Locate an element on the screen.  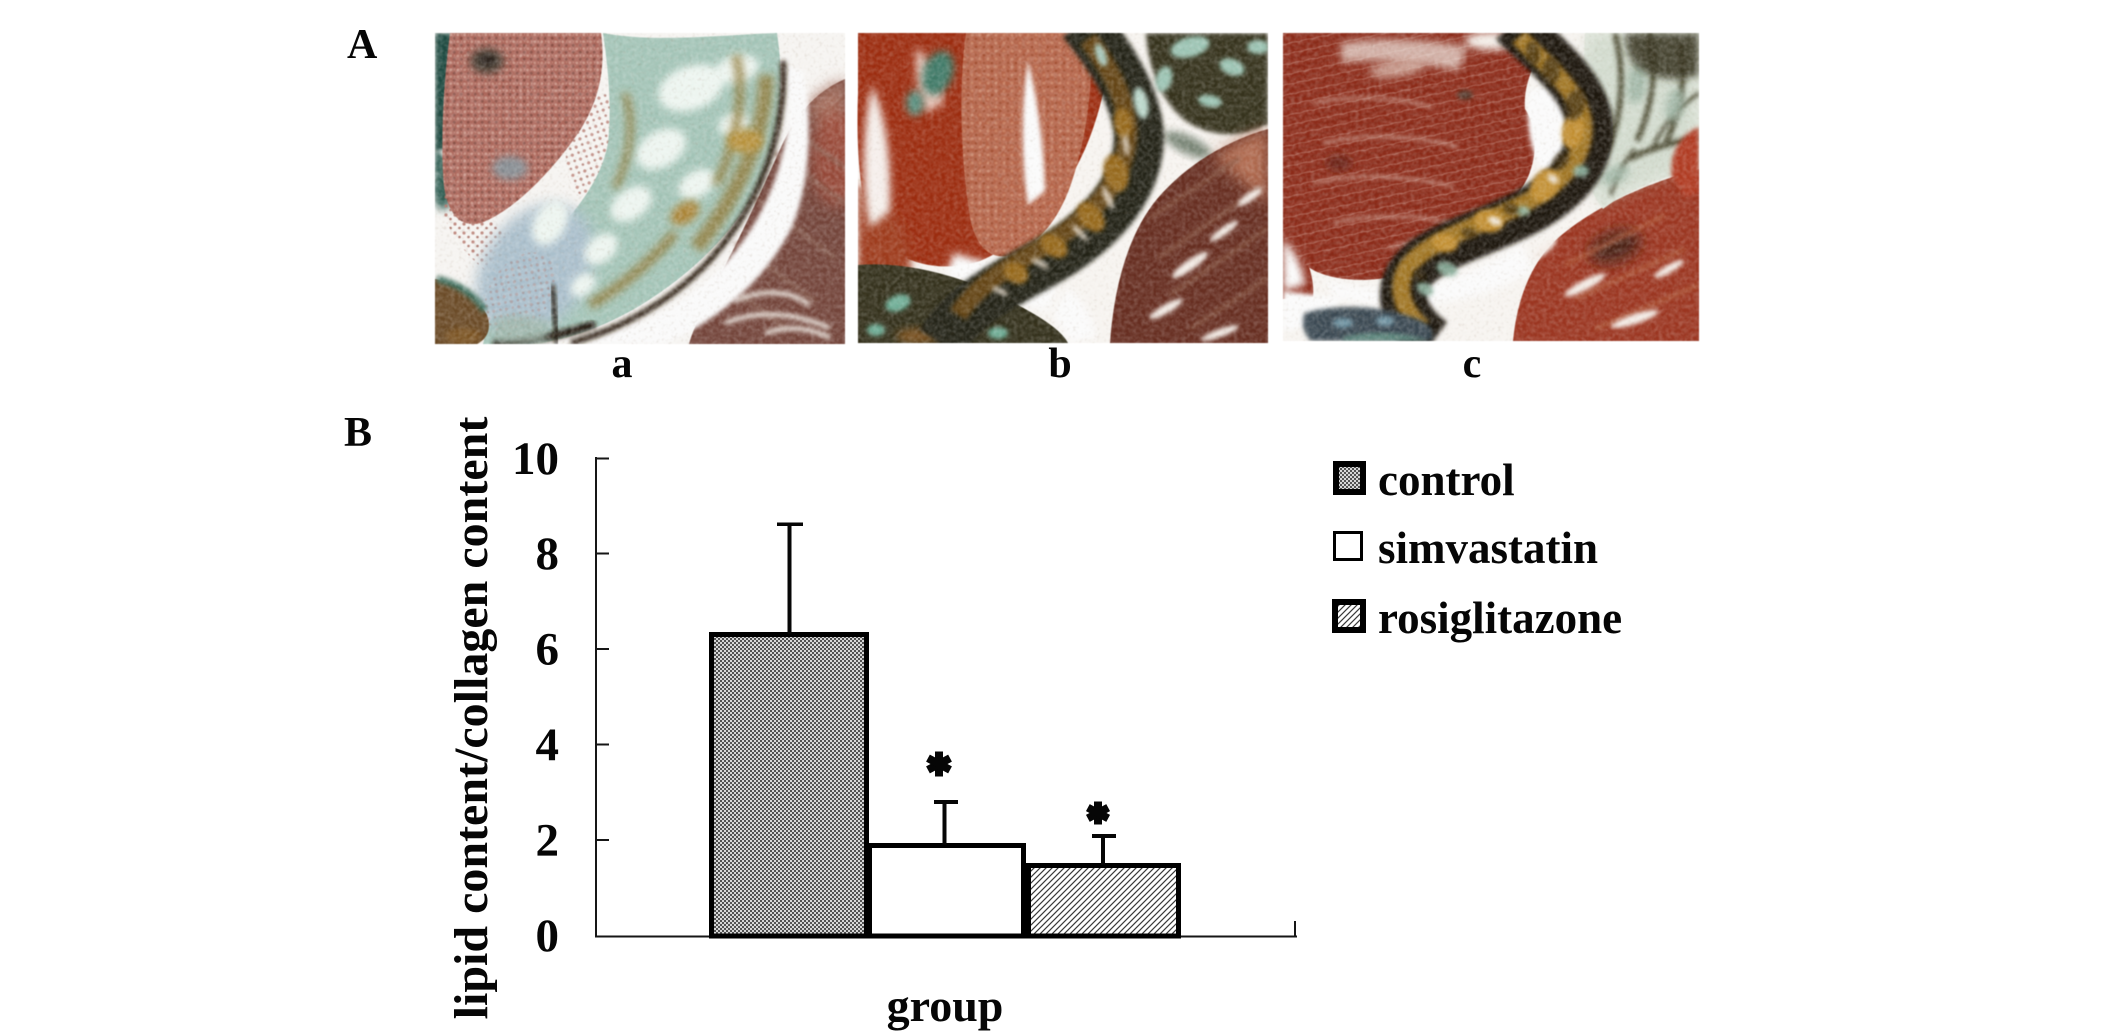
svg-text: 0 is located at coordinates (548, 936).